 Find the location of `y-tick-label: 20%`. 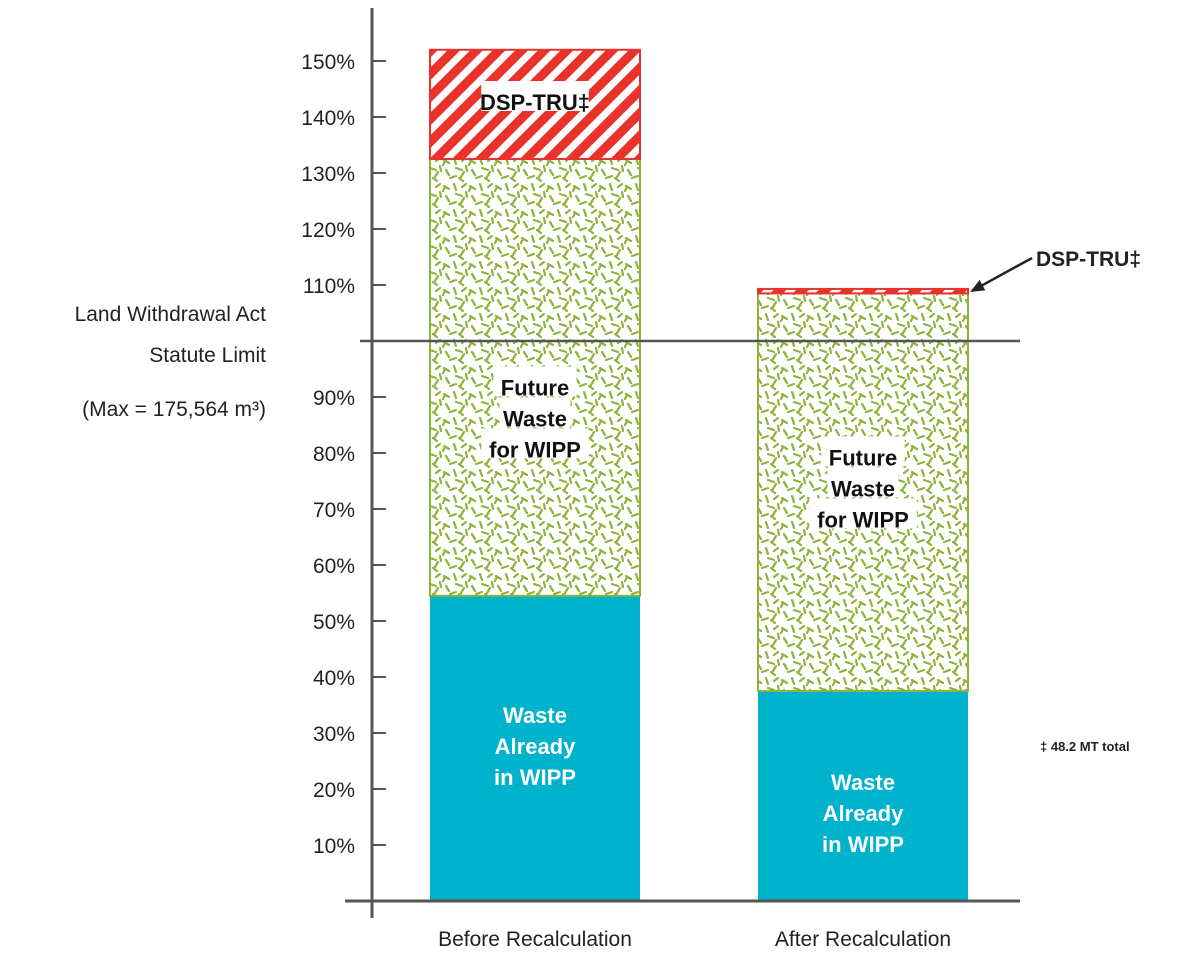

y-tick-label: 20% is located at coordinates (334, 790).